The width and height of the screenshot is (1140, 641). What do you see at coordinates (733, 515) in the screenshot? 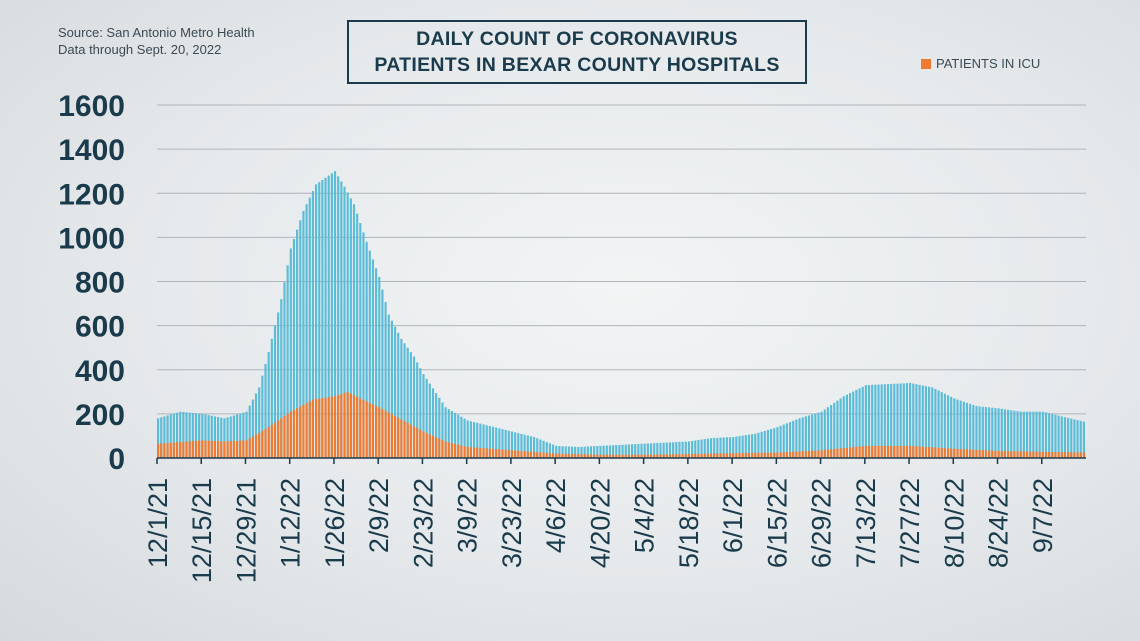
I see `x-tick-label: 6/1/22` at bounding box center [733, 515].